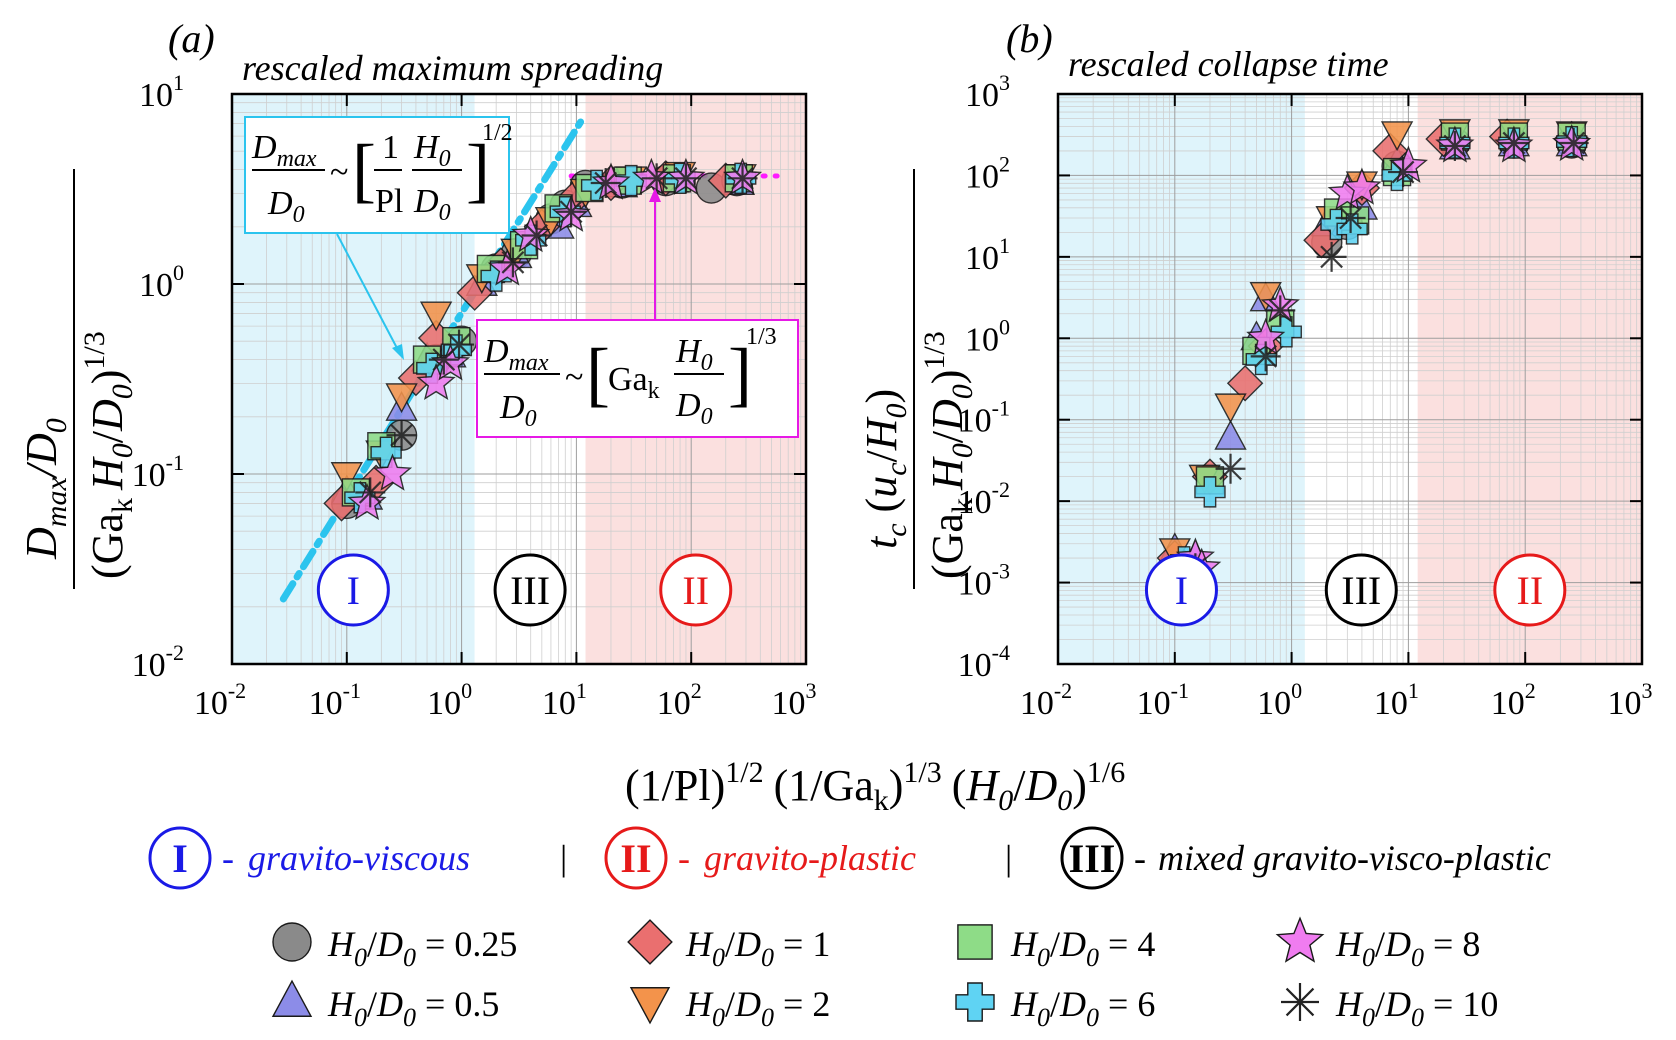 The image size is (1676, 1040). What do you see at coordinates (987, 336) in the screenshot?
I see `b-ytick-label: 10⁰` at bounding box center [987, 336].